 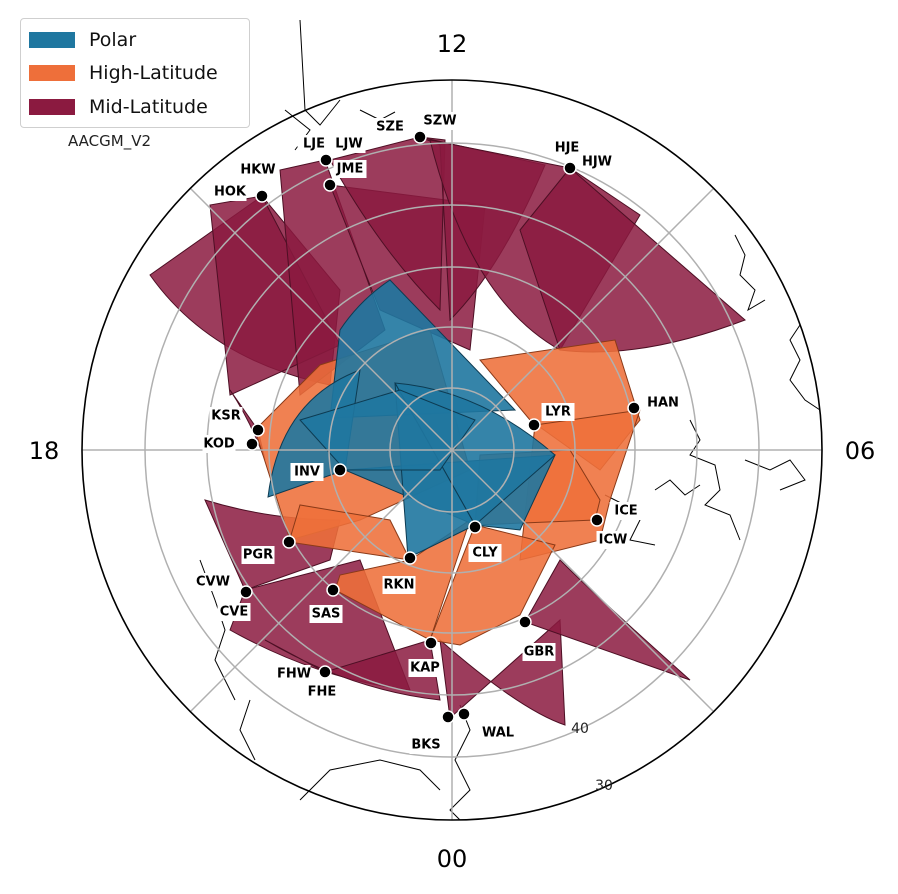 I want to click on station-label-rkn: RKN, so click(x=399, y=585).